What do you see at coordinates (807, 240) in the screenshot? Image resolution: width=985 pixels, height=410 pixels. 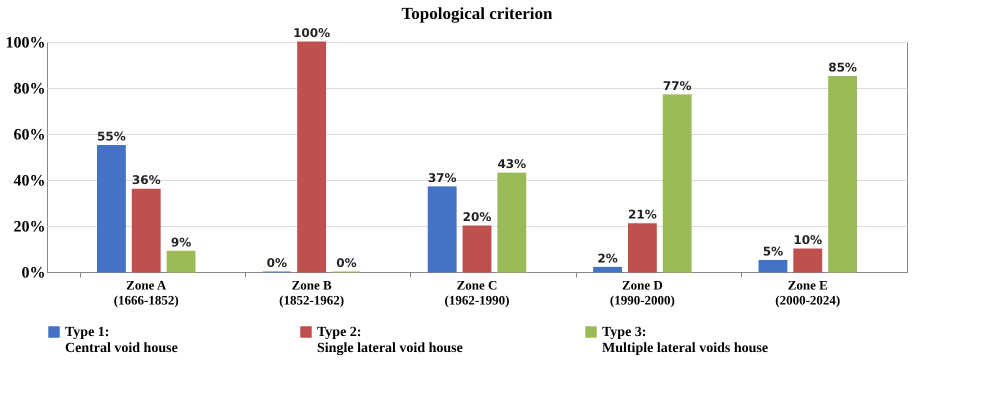 I see `data-label: 10%` at bounding box center [807, 240].